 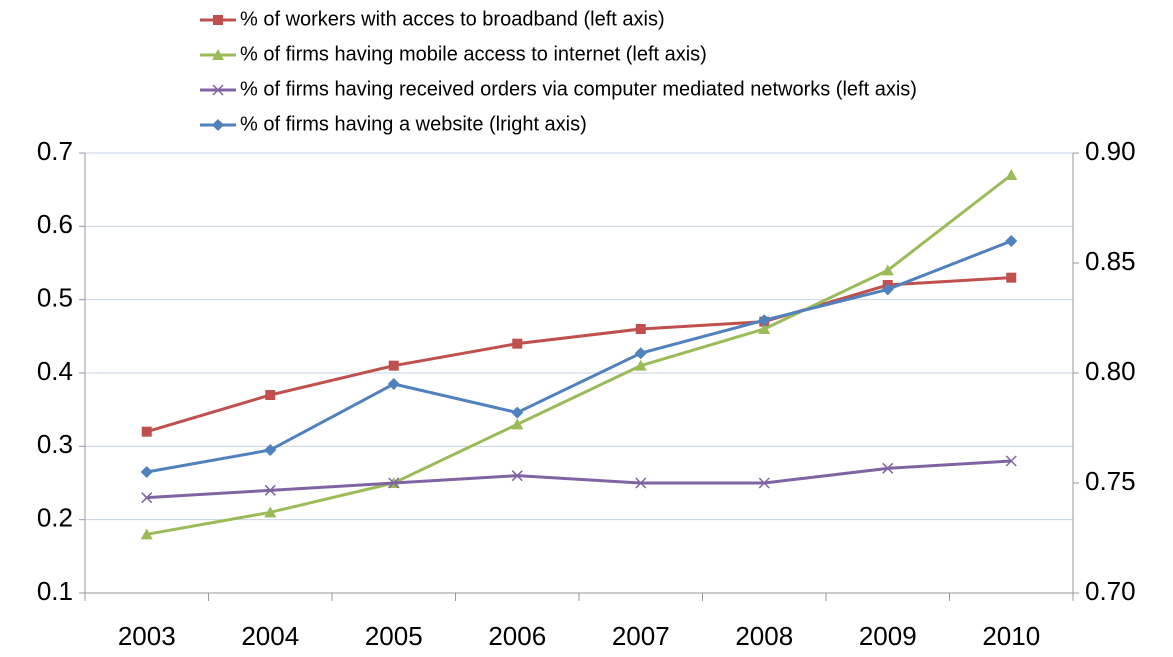 I want to click on y2-tick-label: 0.75, so click(x=1110, y=481).